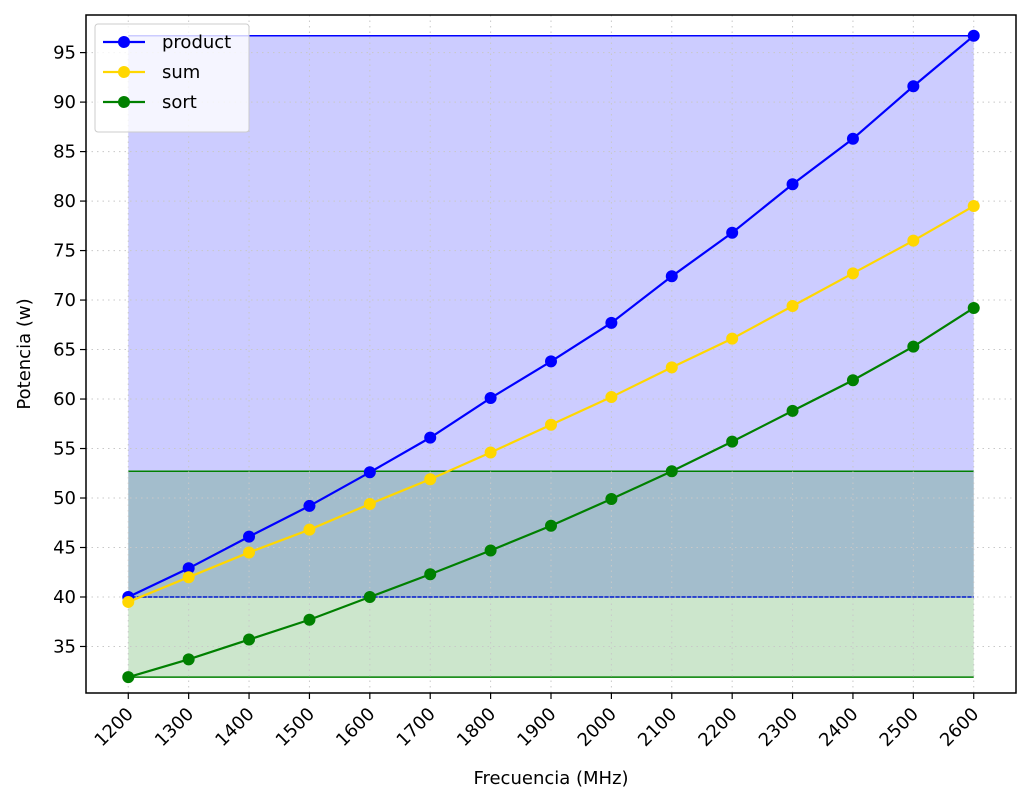  What do you see at coordinates (64, 102) in the screenshot?
I see `y-tick-label: 90` at bounding box center [64, 102].